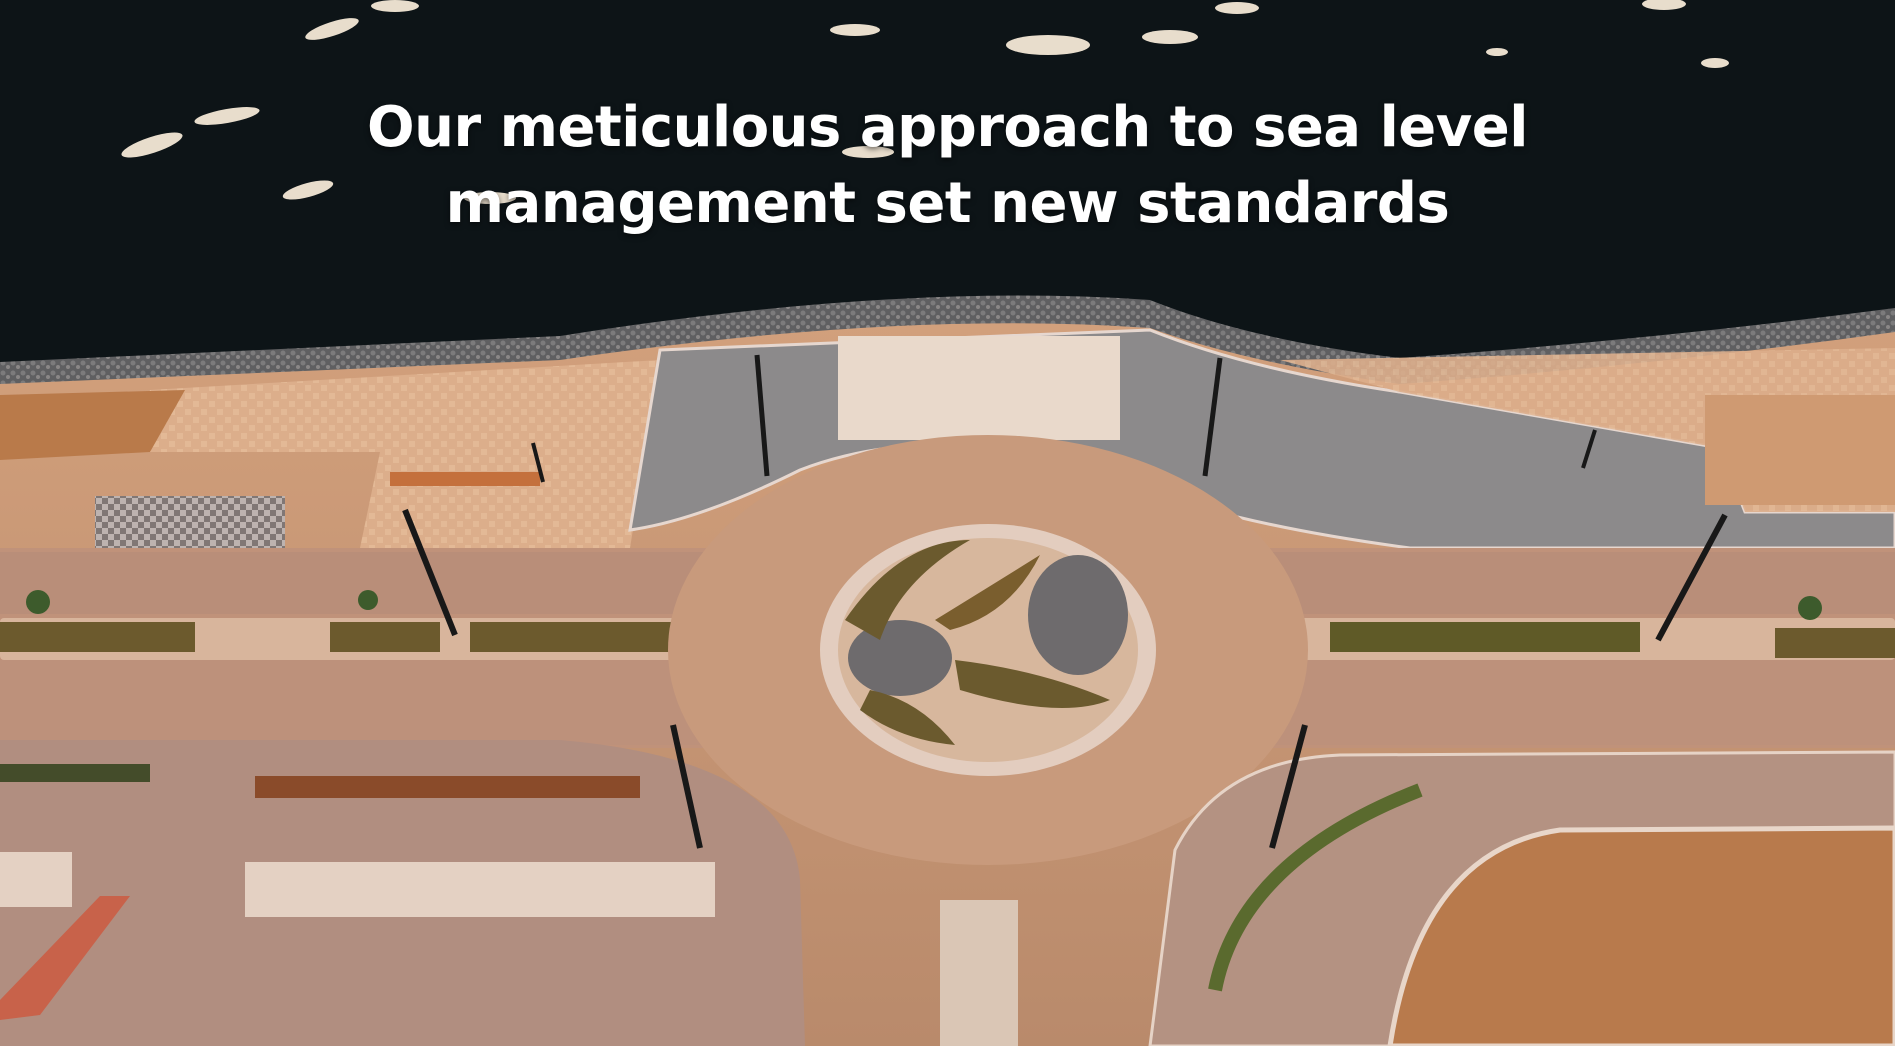  I want to click on light-strip-far-left, so click(36, 879).